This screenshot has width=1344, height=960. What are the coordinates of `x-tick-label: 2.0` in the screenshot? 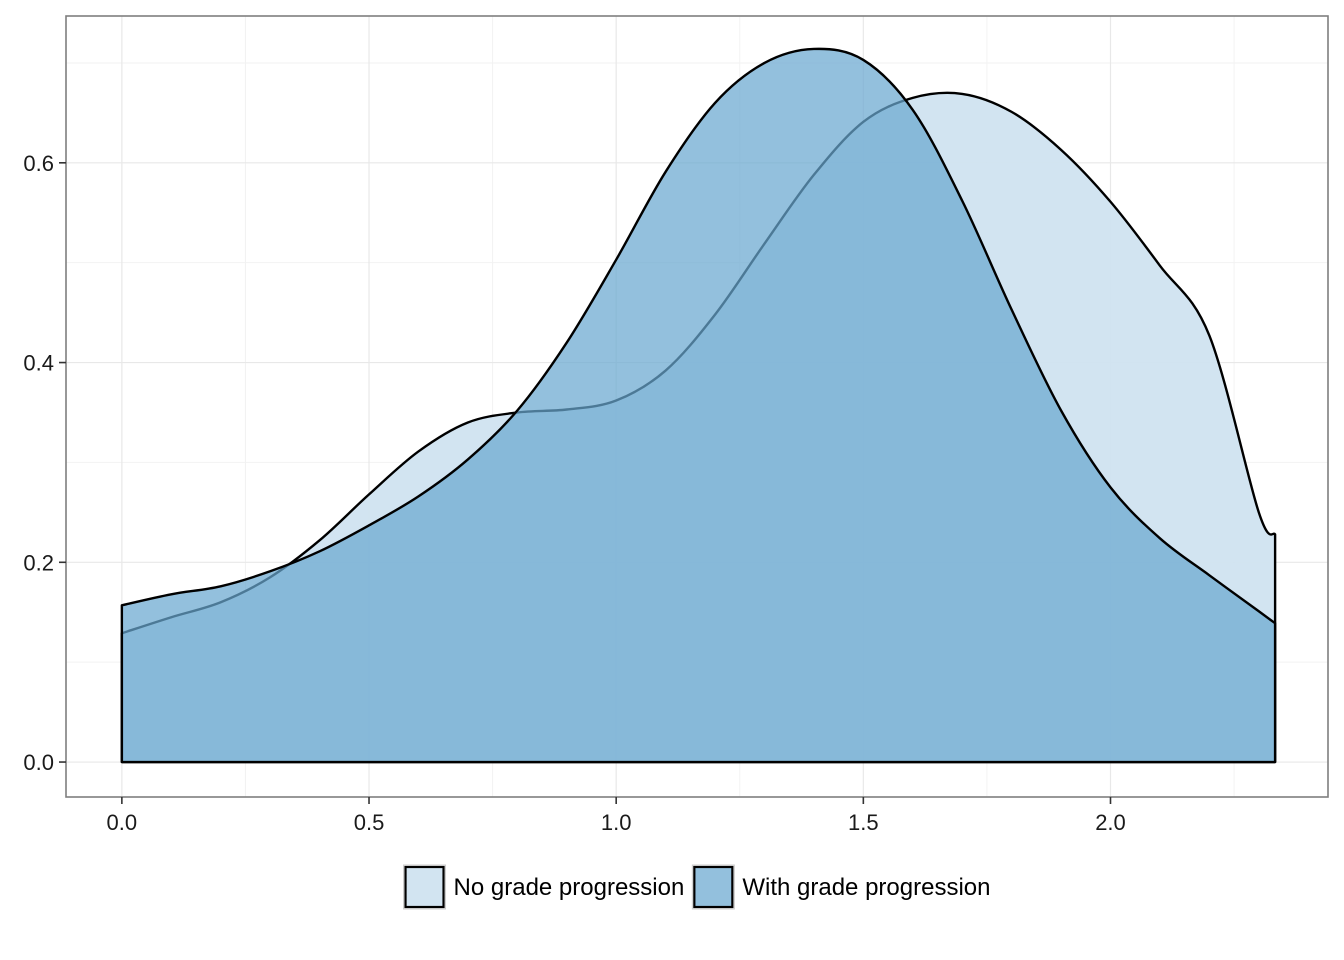 It's located at (1110, 822).